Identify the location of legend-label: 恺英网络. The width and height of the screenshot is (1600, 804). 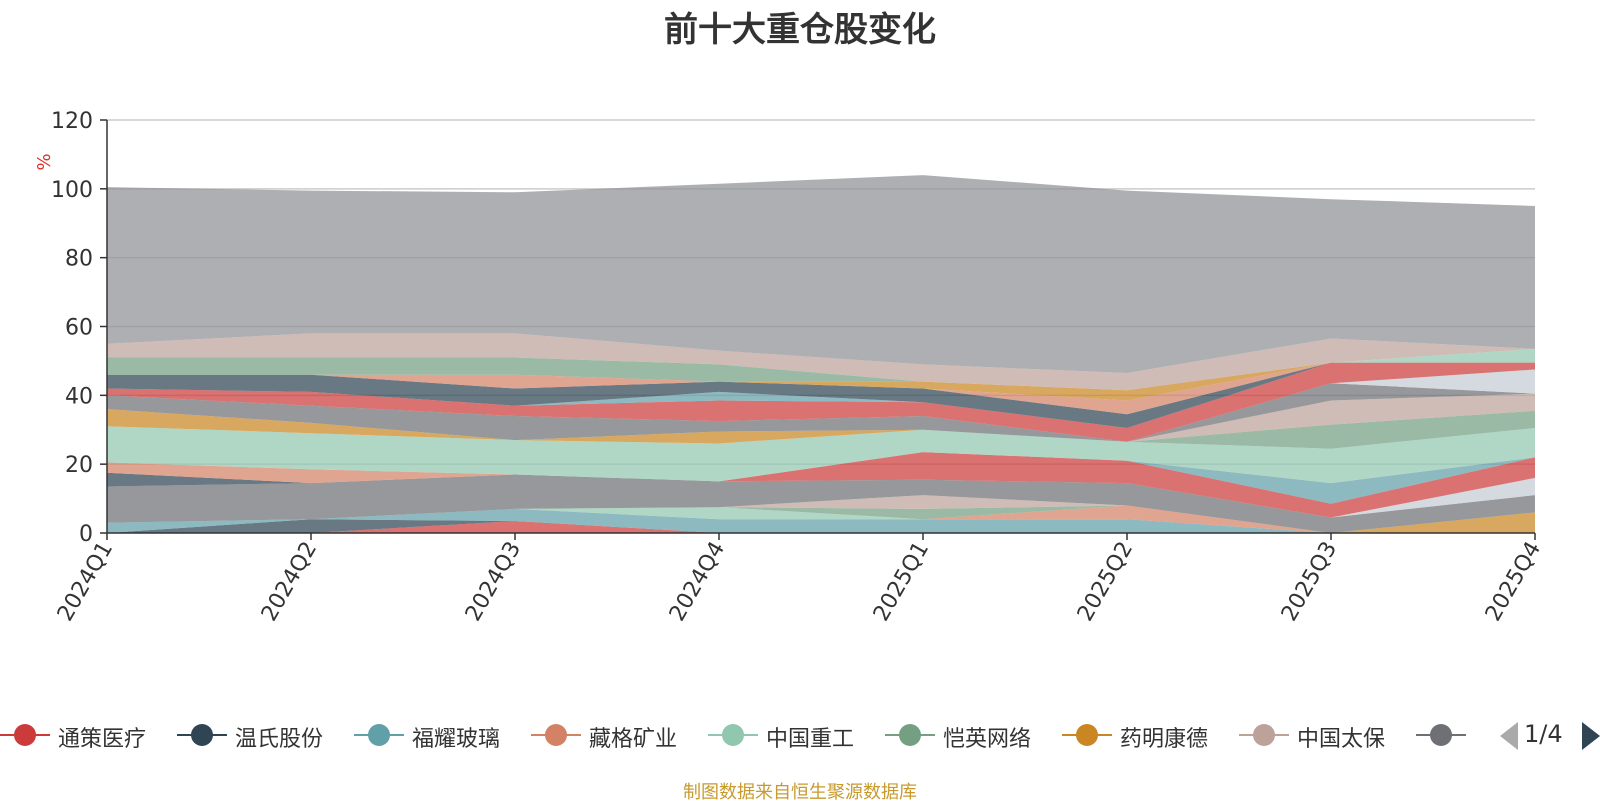
(987, 739).